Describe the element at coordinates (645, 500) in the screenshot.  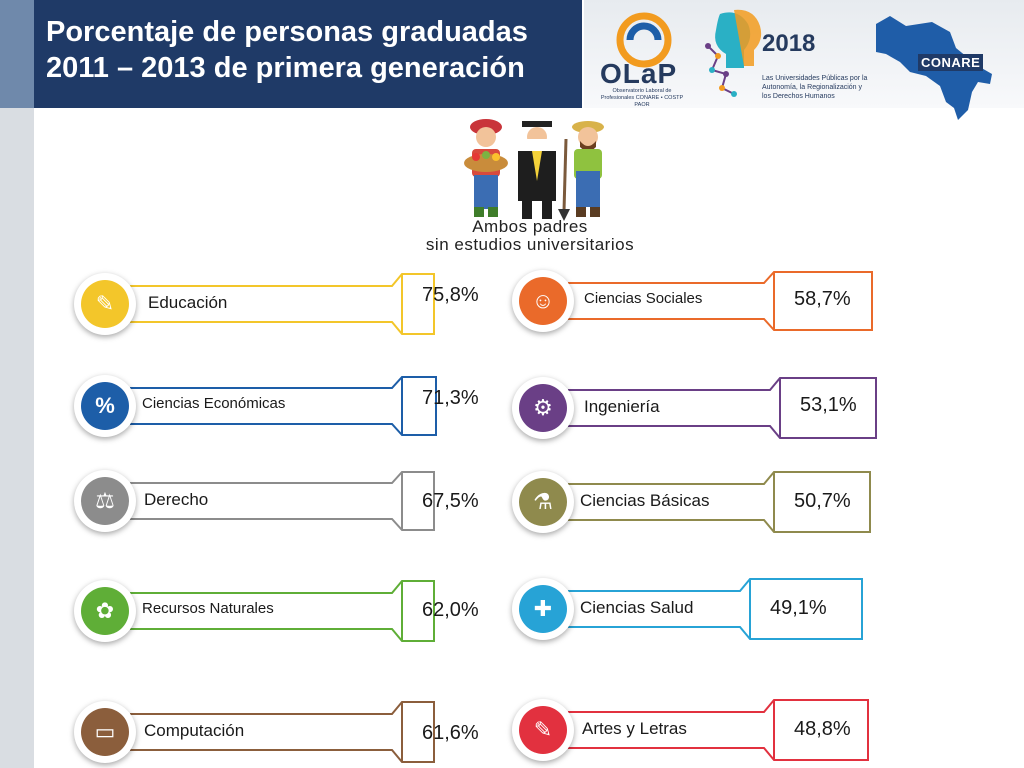
I see `area-label: Ciencias Básicas` at that location.